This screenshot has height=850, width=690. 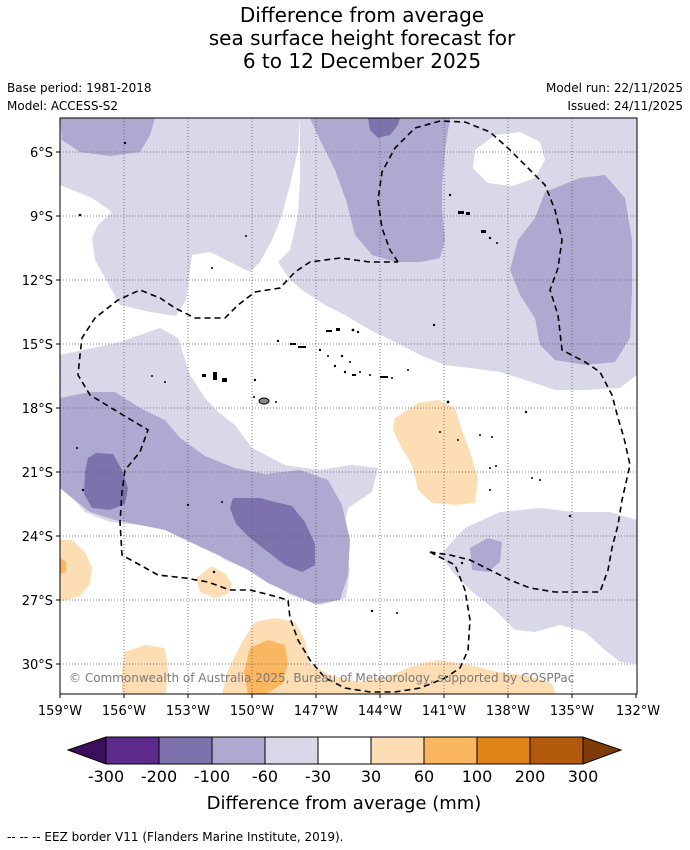 I want to click on lat-label: 18°S, so click(x=37, y=409).